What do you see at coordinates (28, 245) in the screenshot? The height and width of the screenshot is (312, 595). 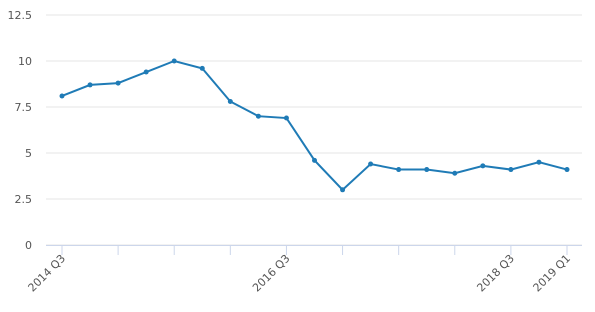 I see `y-tick-label: 0` at bounding box center [28, 245].